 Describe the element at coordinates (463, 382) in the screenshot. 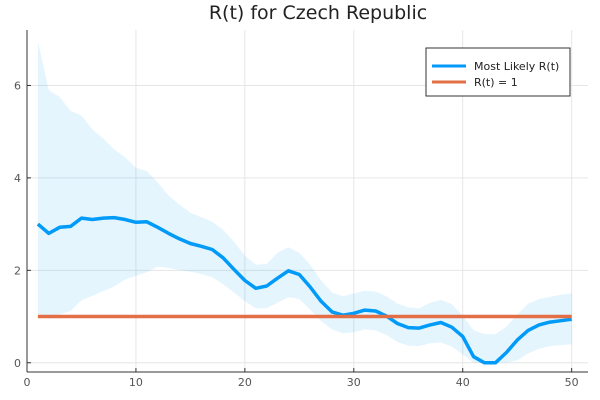

I see `x-tick-label: 40` at that location.